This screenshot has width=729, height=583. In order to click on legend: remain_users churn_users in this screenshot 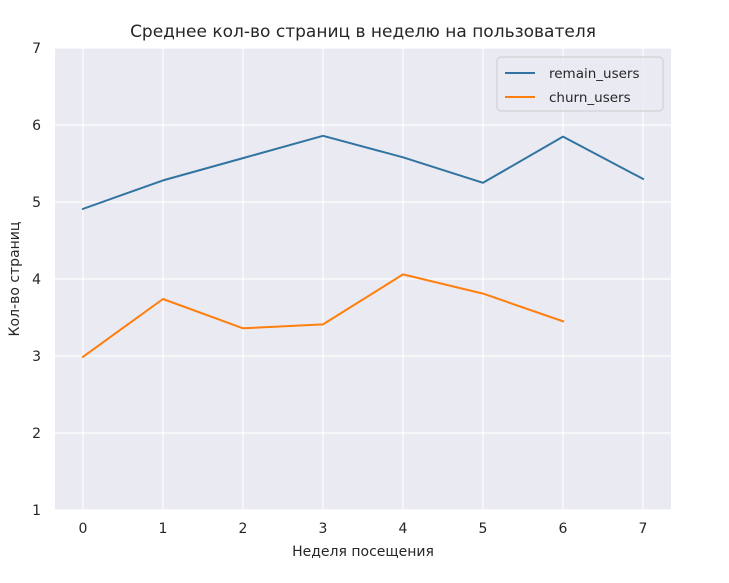, I will do `click(580, 84)`.